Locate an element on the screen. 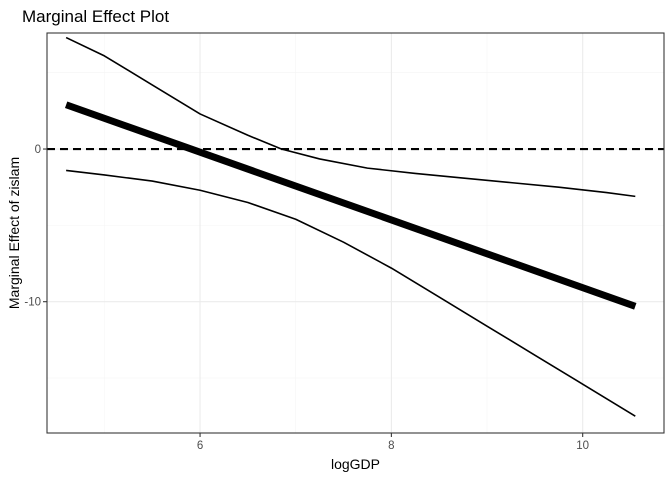  x-tick-label: 6 is located at coordinates (200, 446).